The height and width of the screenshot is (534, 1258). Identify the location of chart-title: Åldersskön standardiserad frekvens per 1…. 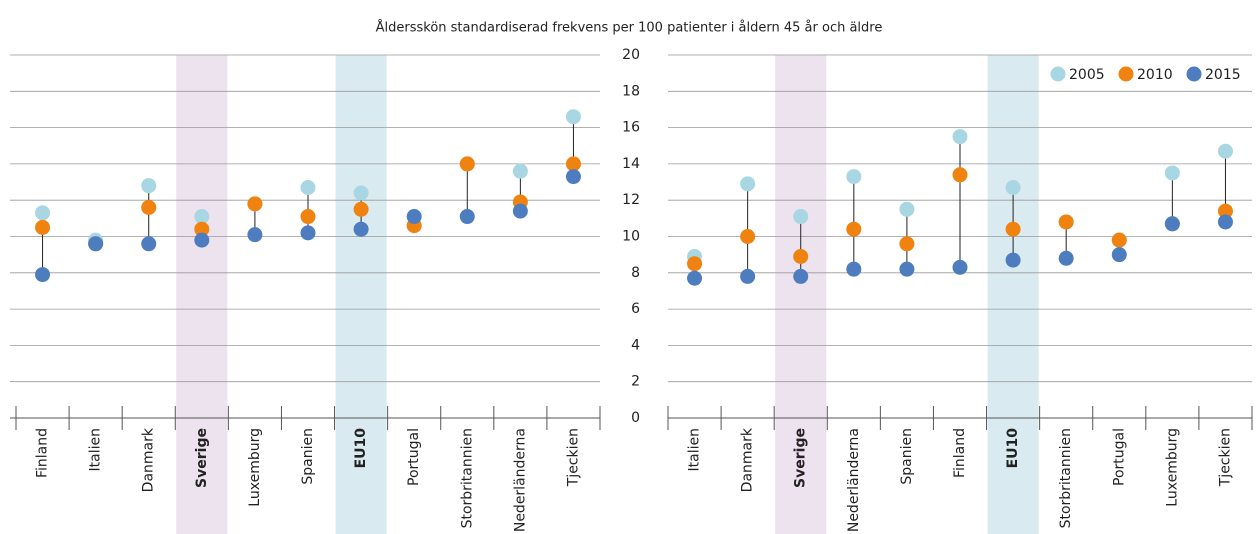
(629, 28).